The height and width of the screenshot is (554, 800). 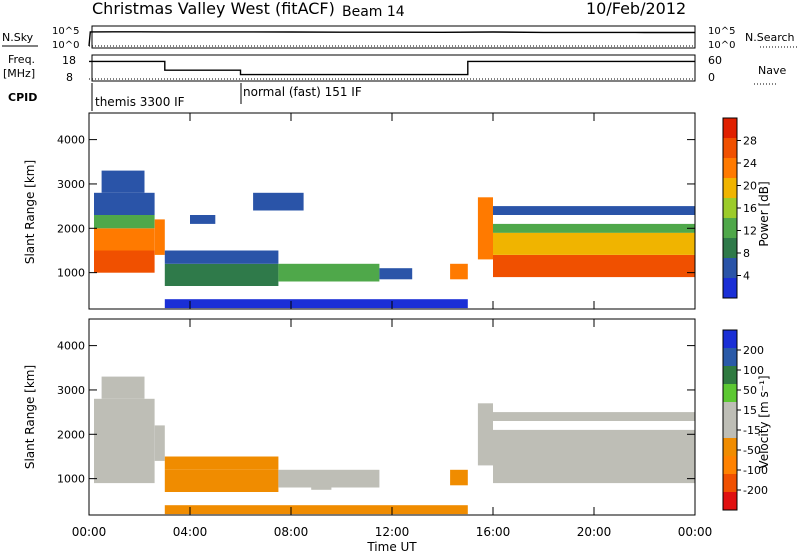 I want to click on nsky-series-line, so click(x=391, y=39).